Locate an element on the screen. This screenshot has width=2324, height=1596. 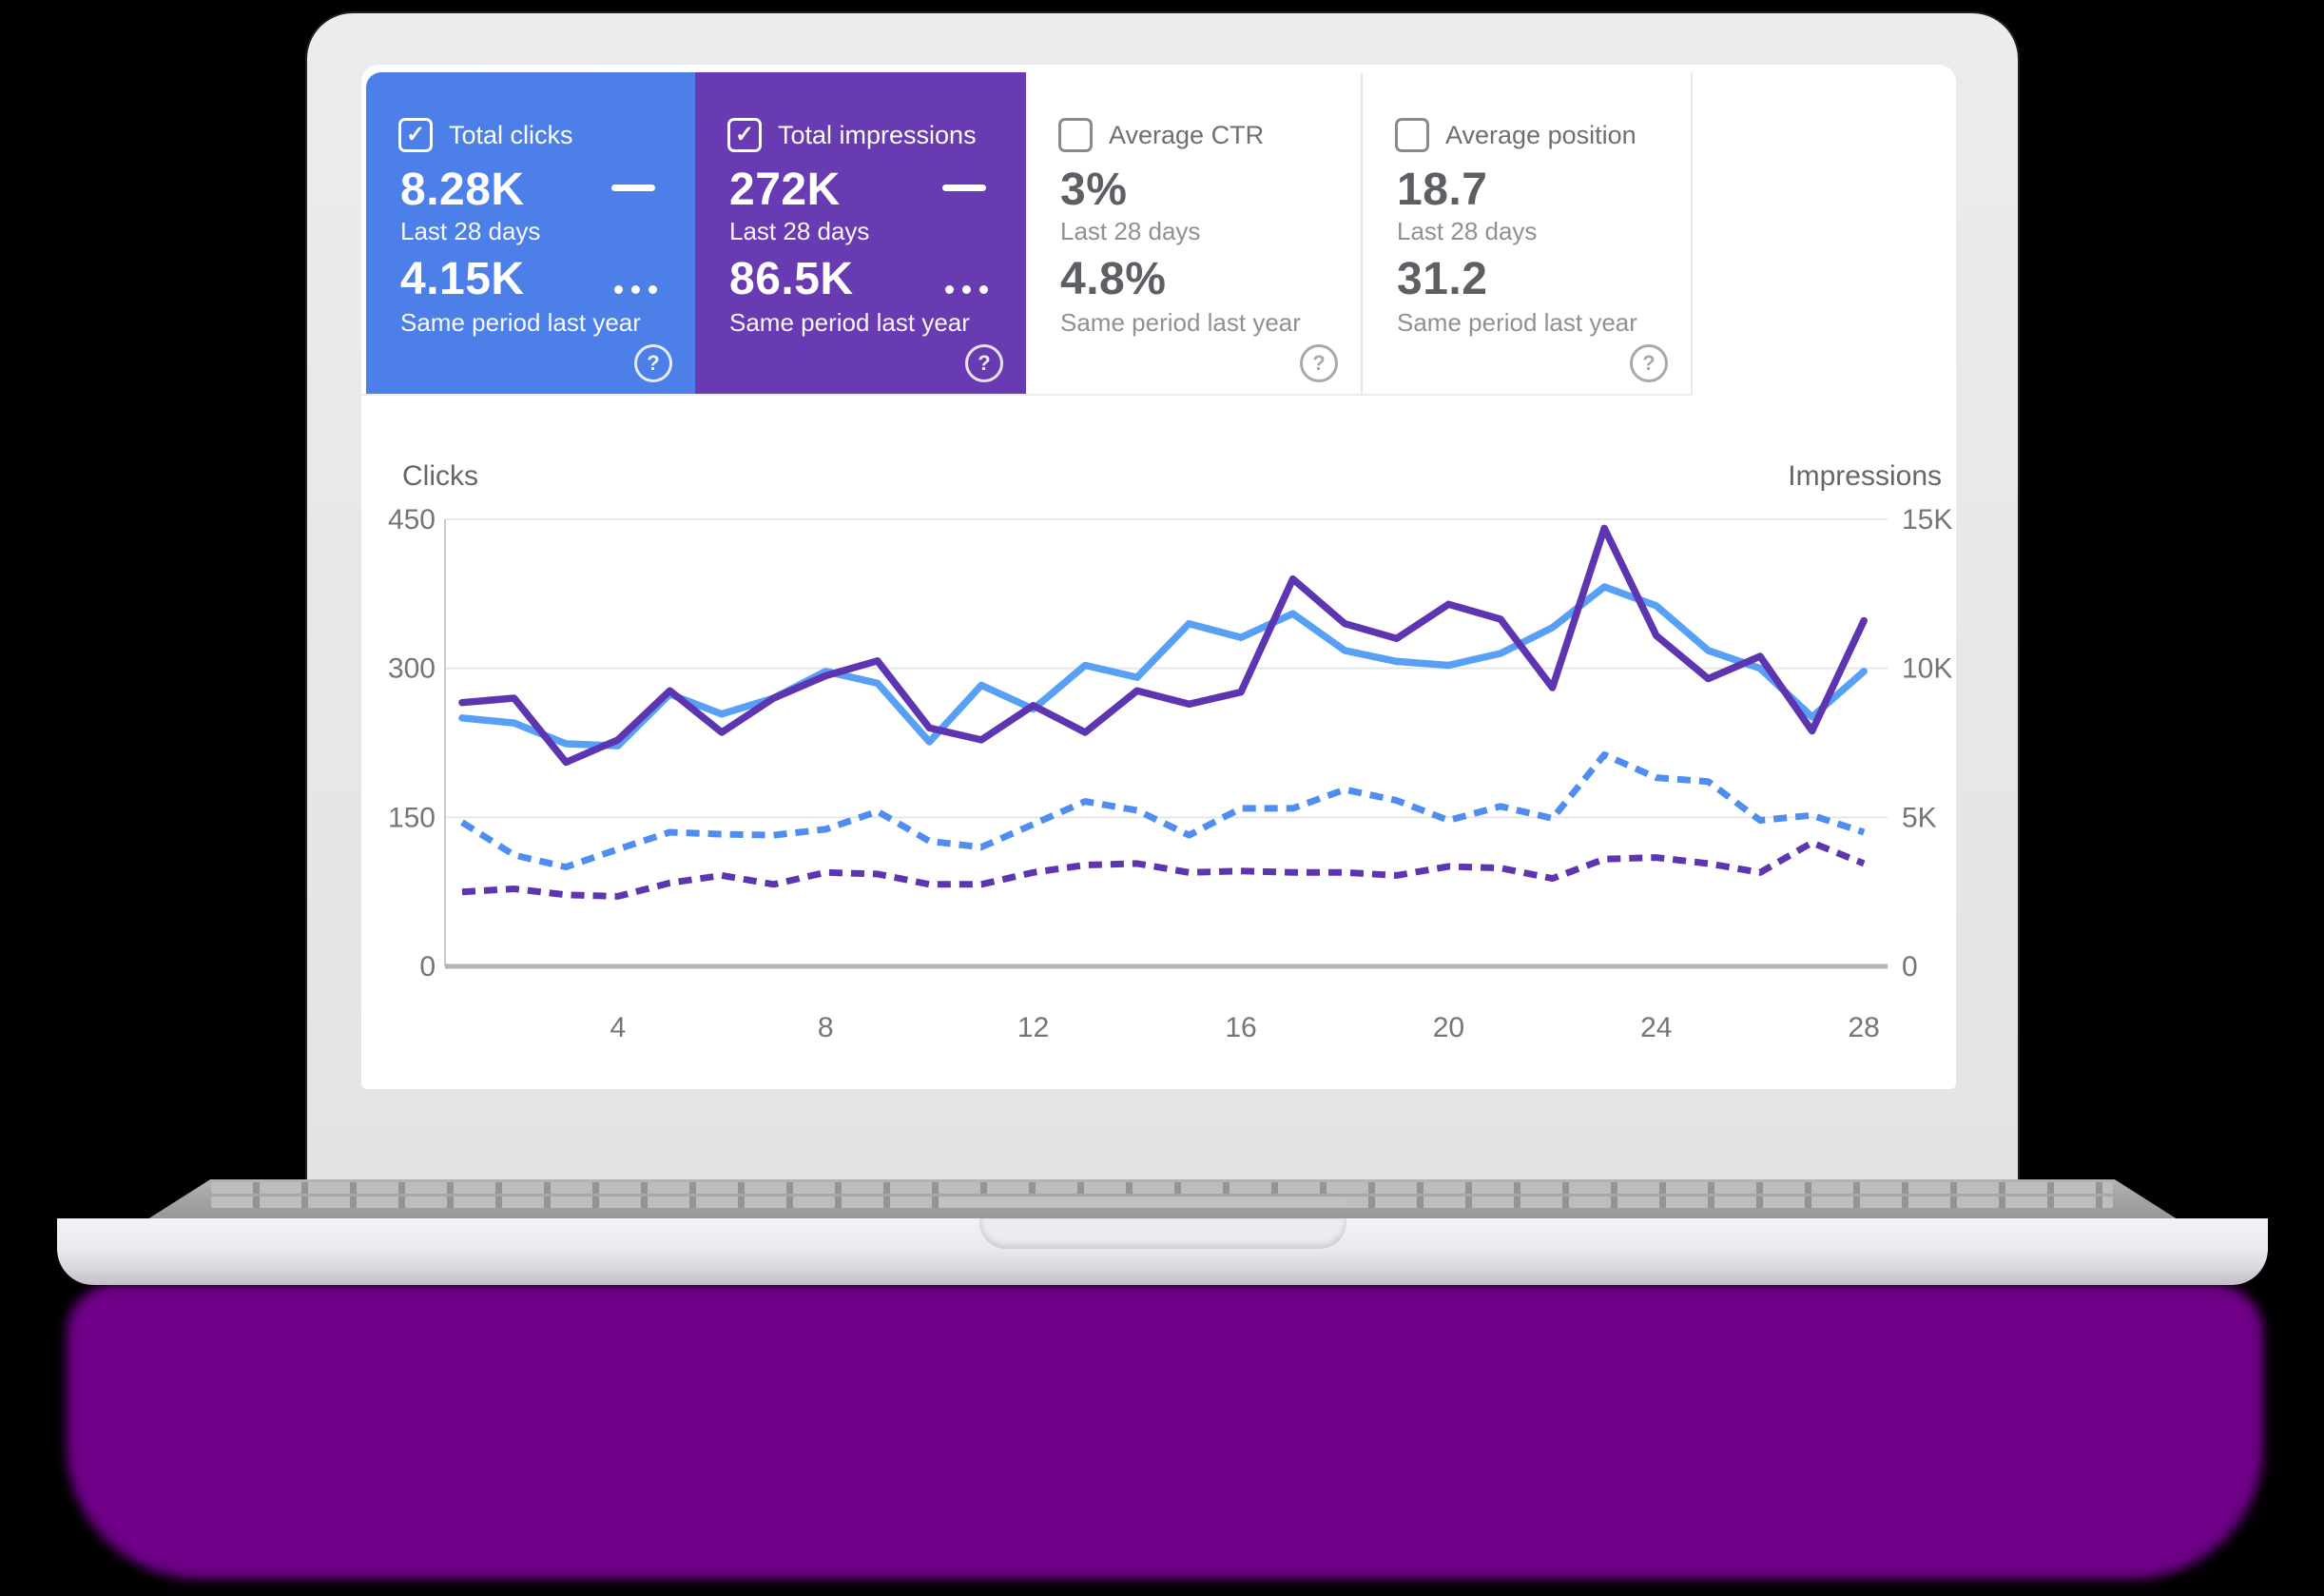
previous-value: 4.15K is located at coordinates (462, 279).